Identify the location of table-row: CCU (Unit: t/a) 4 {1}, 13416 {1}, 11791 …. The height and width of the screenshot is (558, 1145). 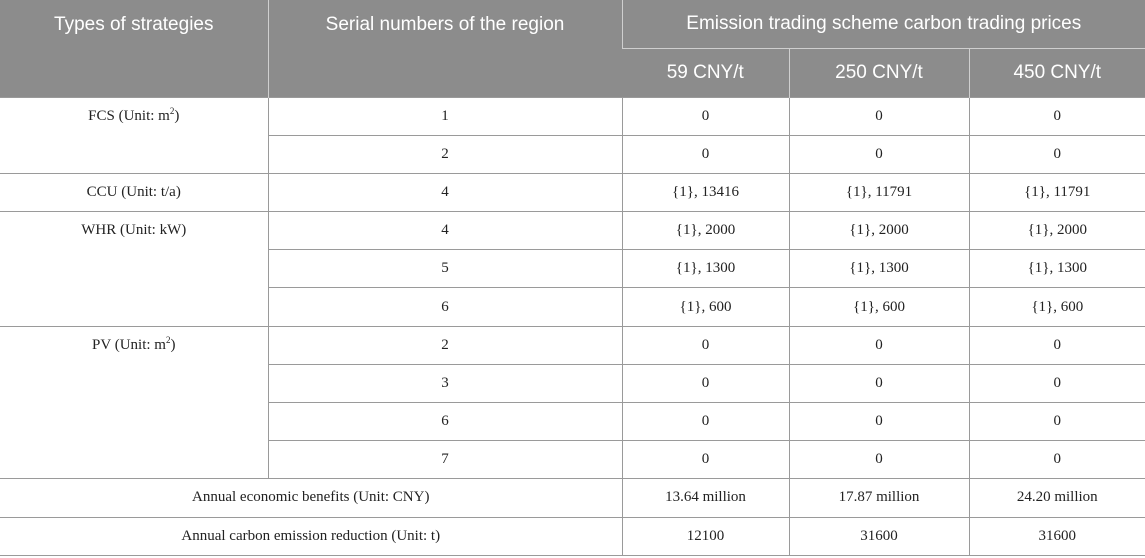
(572, 192).